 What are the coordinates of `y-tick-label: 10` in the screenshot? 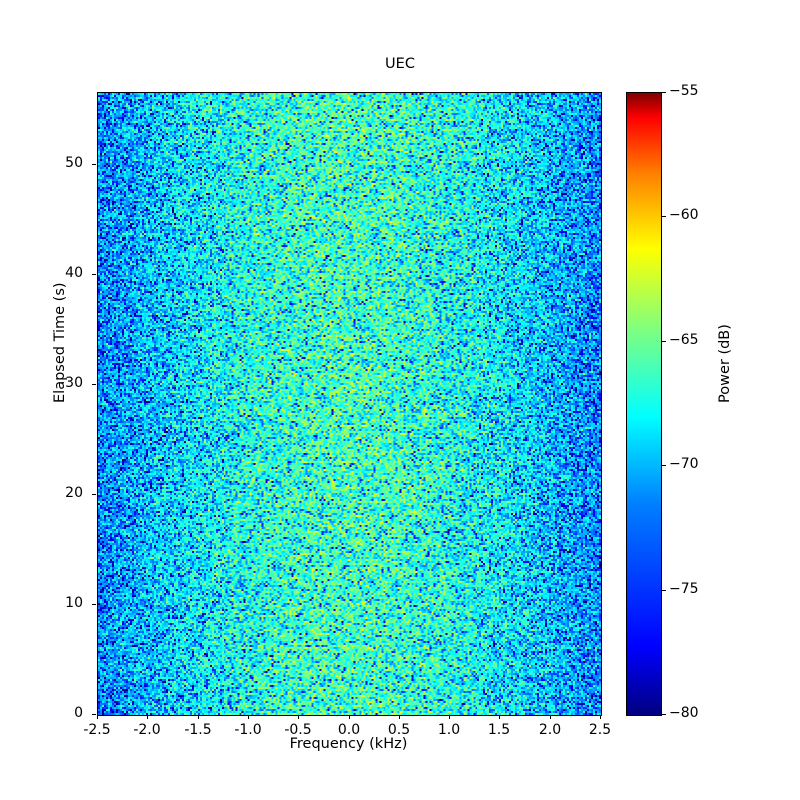 It's located at (74, 603).